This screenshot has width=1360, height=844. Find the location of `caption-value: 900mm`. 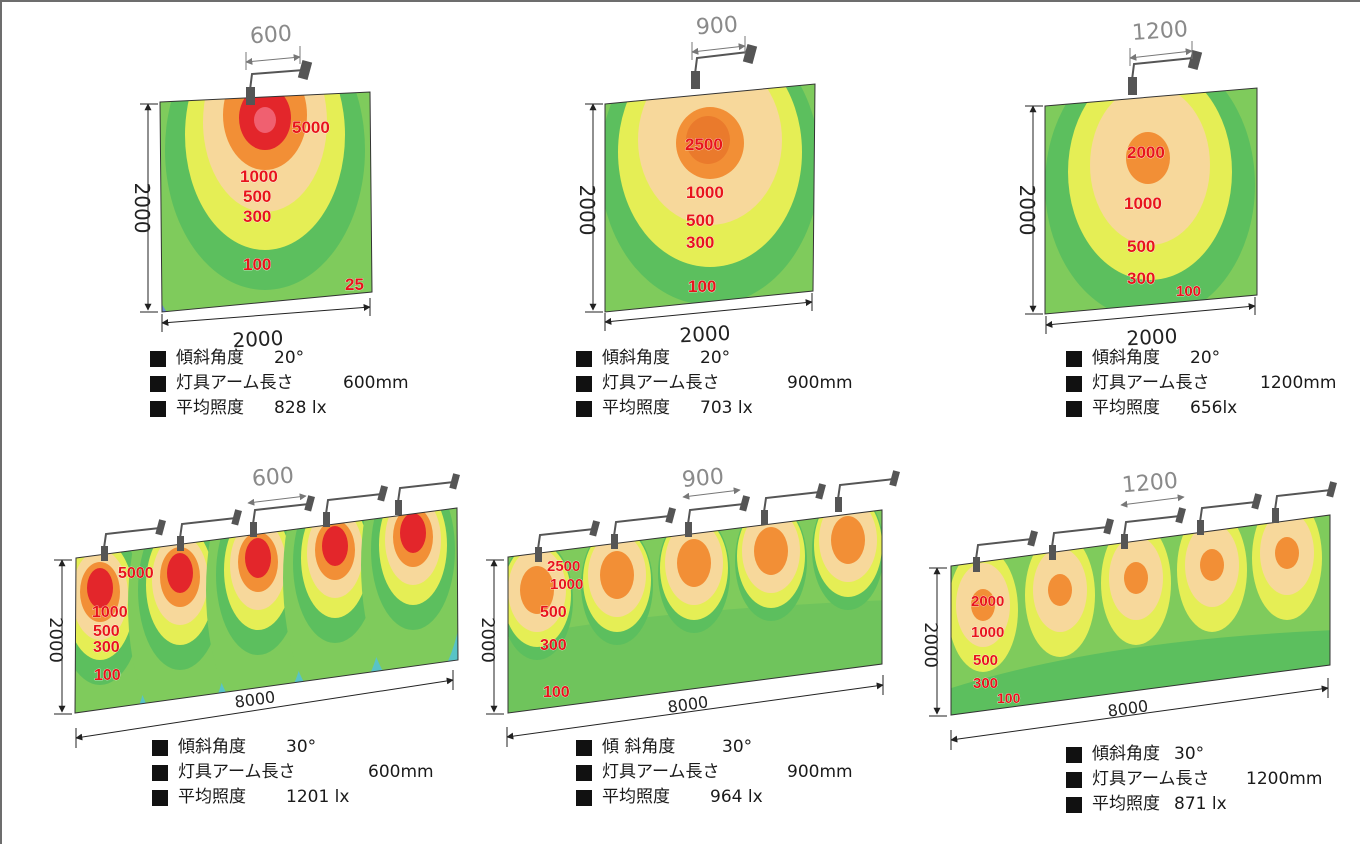

caption-value: 900mm is located at coordinates (820, 772).